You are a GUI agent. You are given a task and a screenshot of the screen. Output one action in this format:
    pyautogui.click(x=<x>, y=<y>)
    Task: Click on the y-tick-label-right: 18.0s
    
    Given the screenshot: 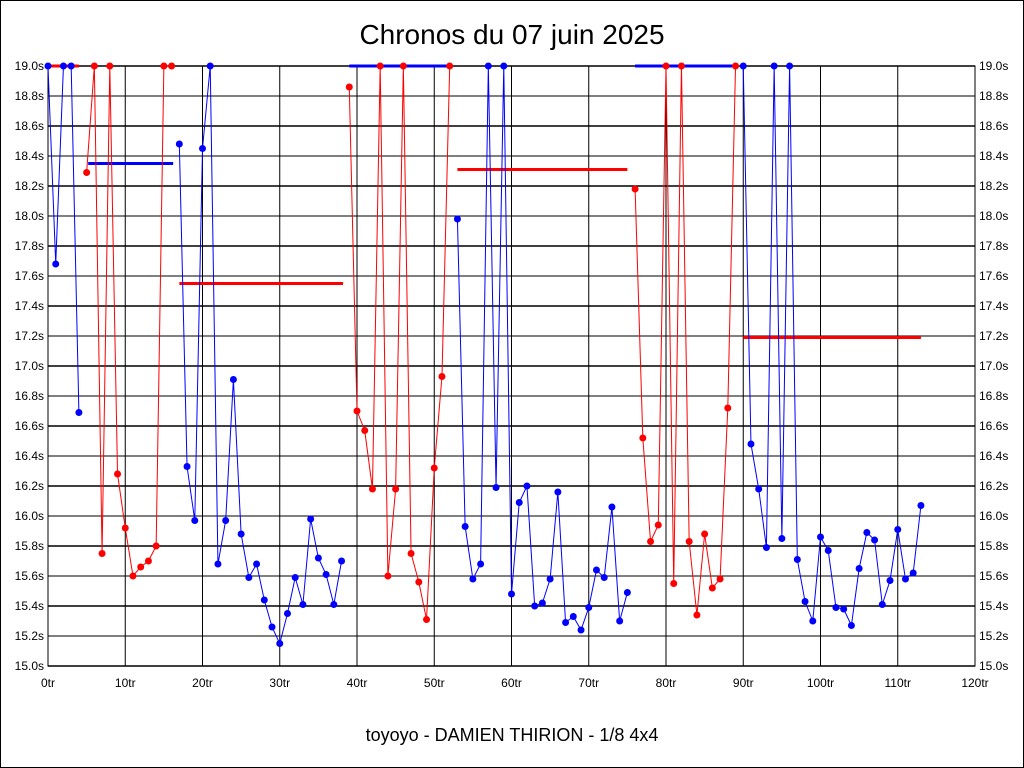 What is the action you would take?
    pyautogui.click(x=993, y=216)
    